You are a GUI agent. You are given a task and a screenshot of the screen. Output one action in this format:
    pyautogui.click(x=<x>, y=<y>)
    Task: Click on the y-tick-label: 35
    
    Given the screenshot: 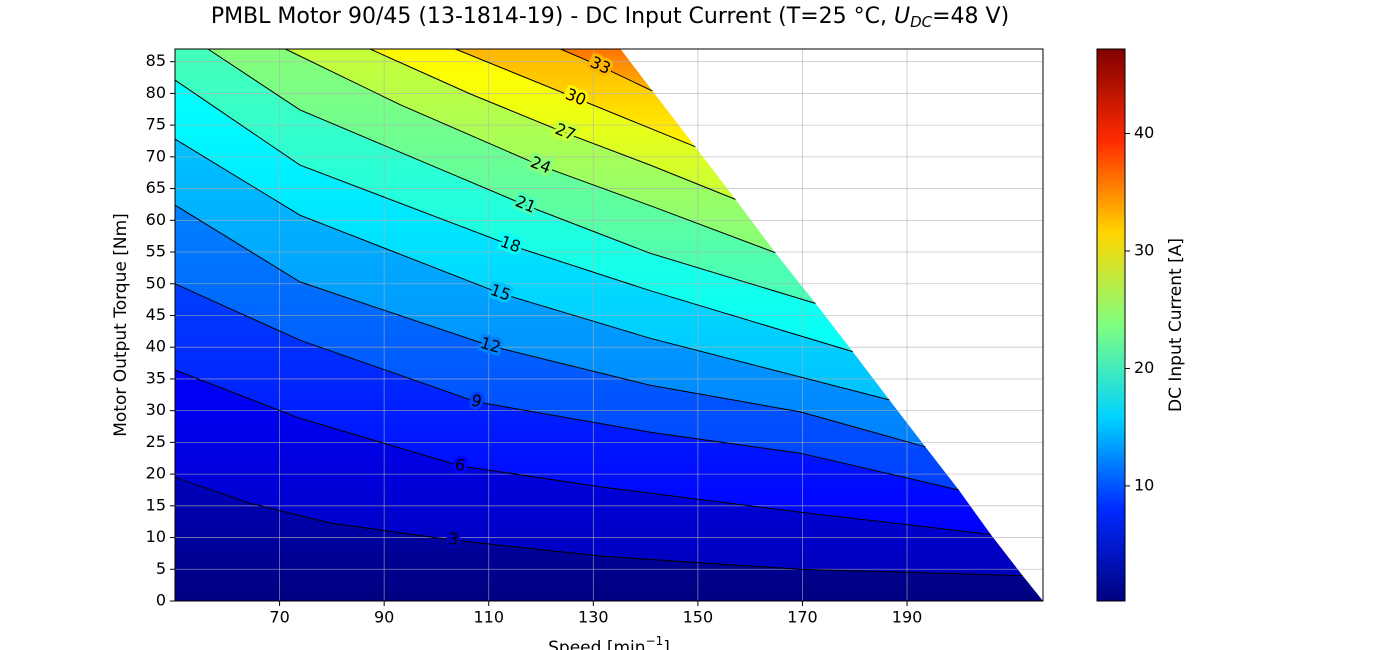 What is the action you would take?
    pyautogui.click(x=156, y=377)
    